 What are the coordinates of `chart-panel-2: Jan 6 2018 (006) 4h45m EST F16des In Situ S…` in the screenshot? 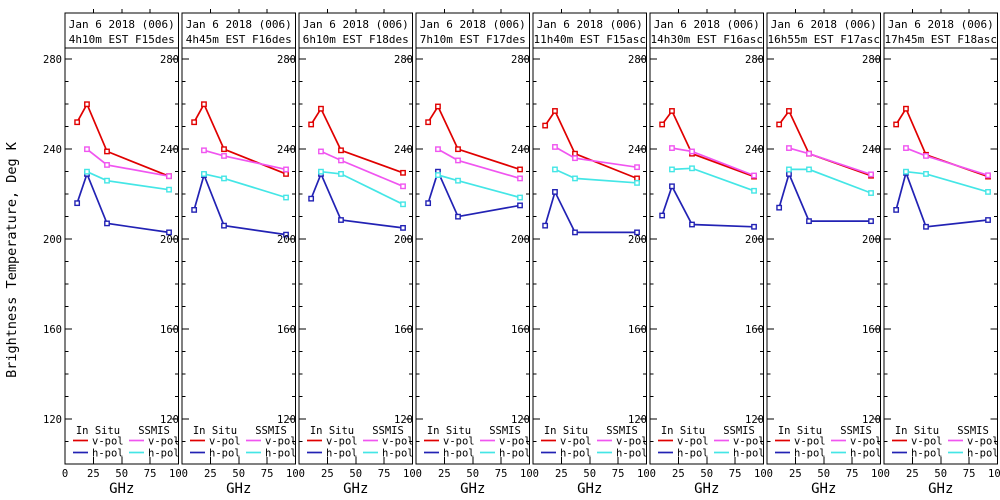 It's located at (239, 237).